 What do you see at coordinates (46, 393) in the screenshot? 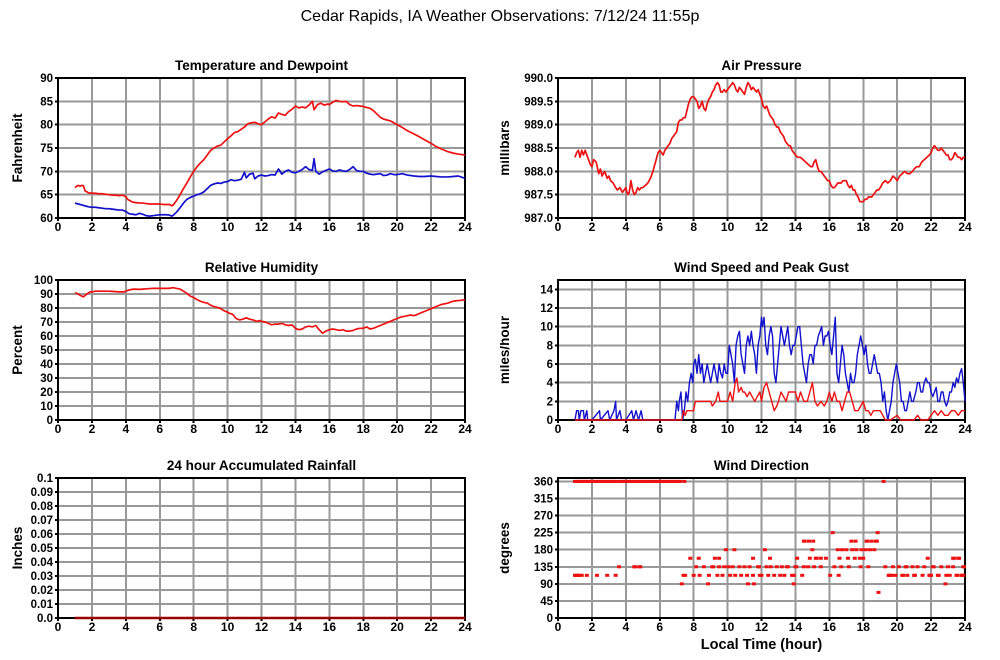
I see `y-tick-label: 20` at bounding box center [46, 393].